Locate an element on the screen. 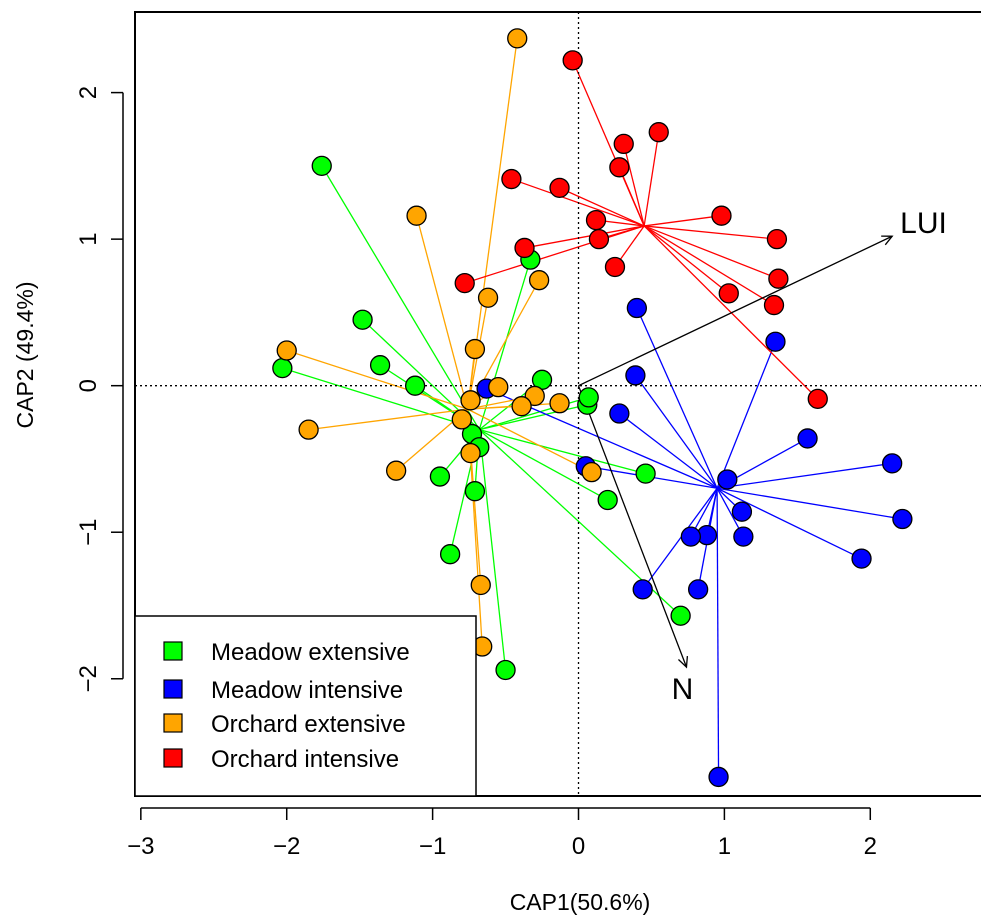 This screenshot has width=981, height=924. point-s2-p15 is located at coordinates (396, 470).